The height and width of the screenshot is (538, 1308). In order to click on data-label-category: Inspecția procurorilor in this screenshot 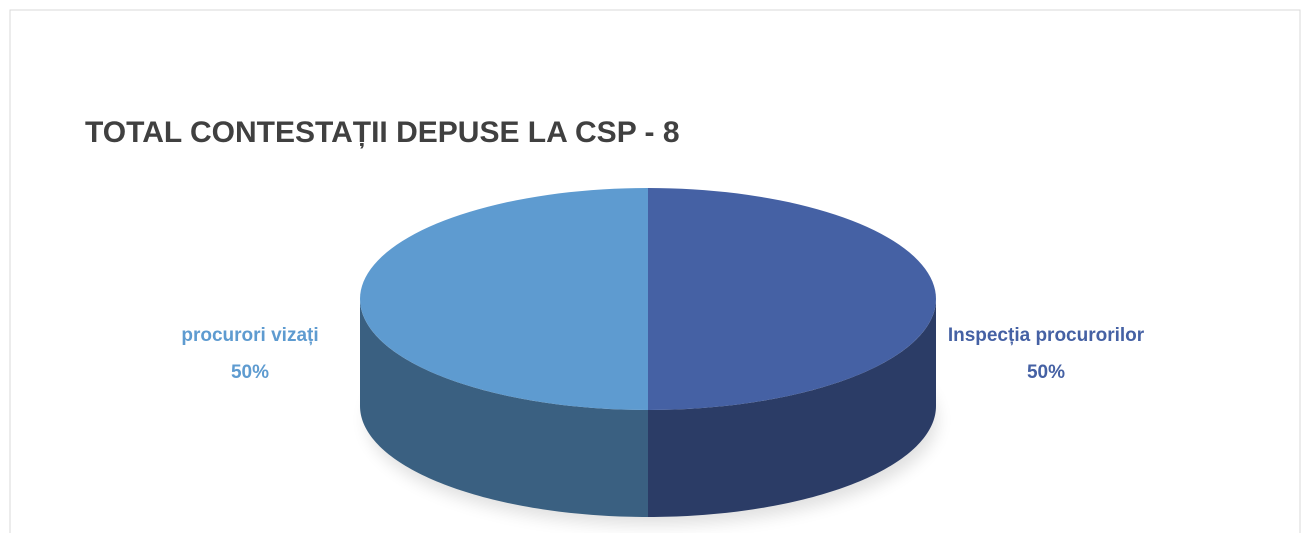, I will do `click(1046, 335)`.